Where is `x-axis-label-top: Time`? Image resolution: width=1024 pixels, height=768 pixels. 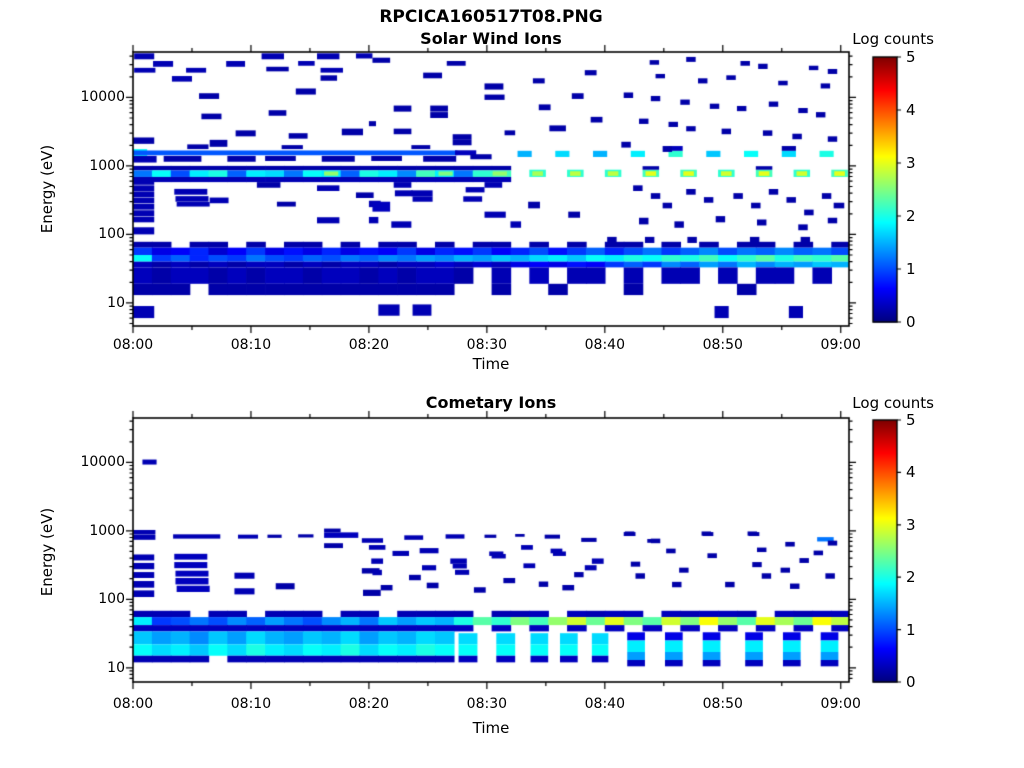 x-axis-label-top: Time is located at coordinates (491, 364).